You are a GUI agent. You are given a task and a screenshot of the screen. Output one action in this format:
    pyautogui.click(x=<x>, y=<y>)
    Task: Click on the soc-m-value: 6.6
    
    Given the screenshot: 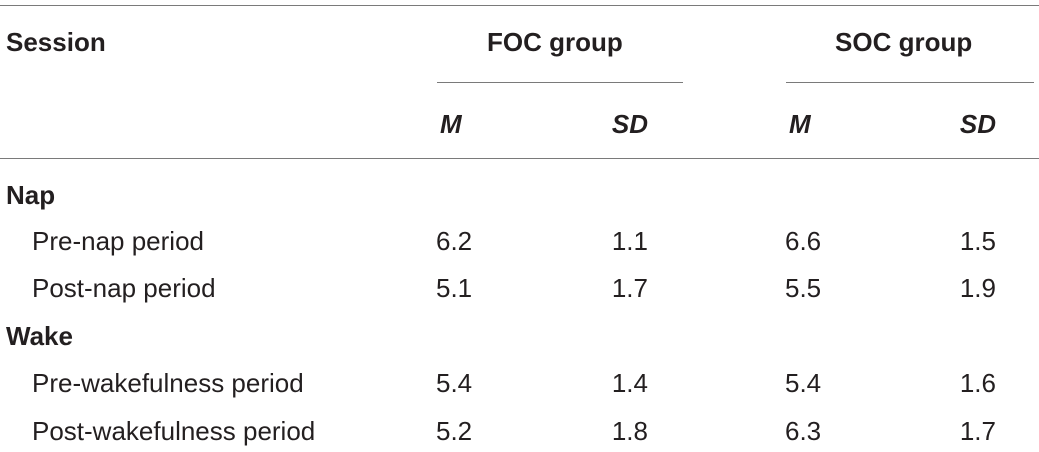 What is the action you would take?
    pyautogui.click(x=803, y=241)
    